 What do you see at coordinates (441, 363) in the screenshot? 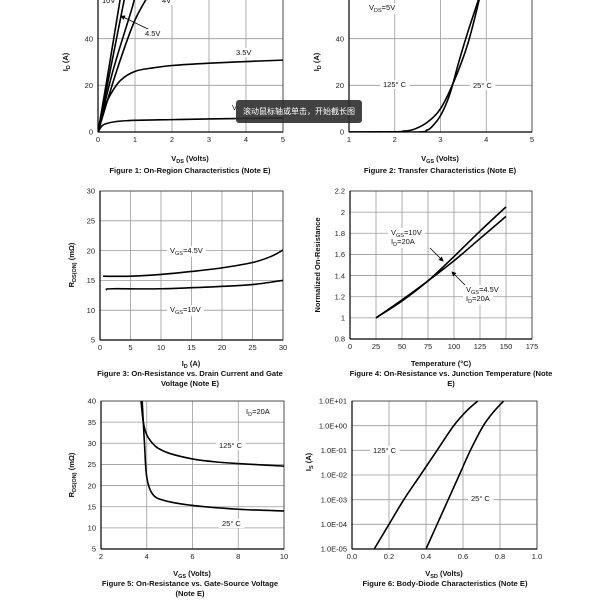
I see `x-axis-label: Temperature (°C)` at bounding box center [441, 363].